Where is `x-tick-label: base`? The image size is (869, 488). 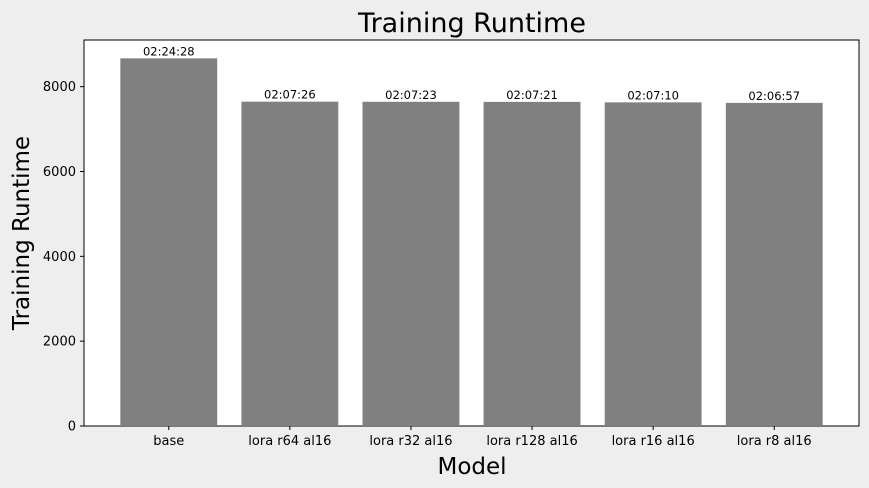 x-tick-label: base is located at coordinates (168, 441).